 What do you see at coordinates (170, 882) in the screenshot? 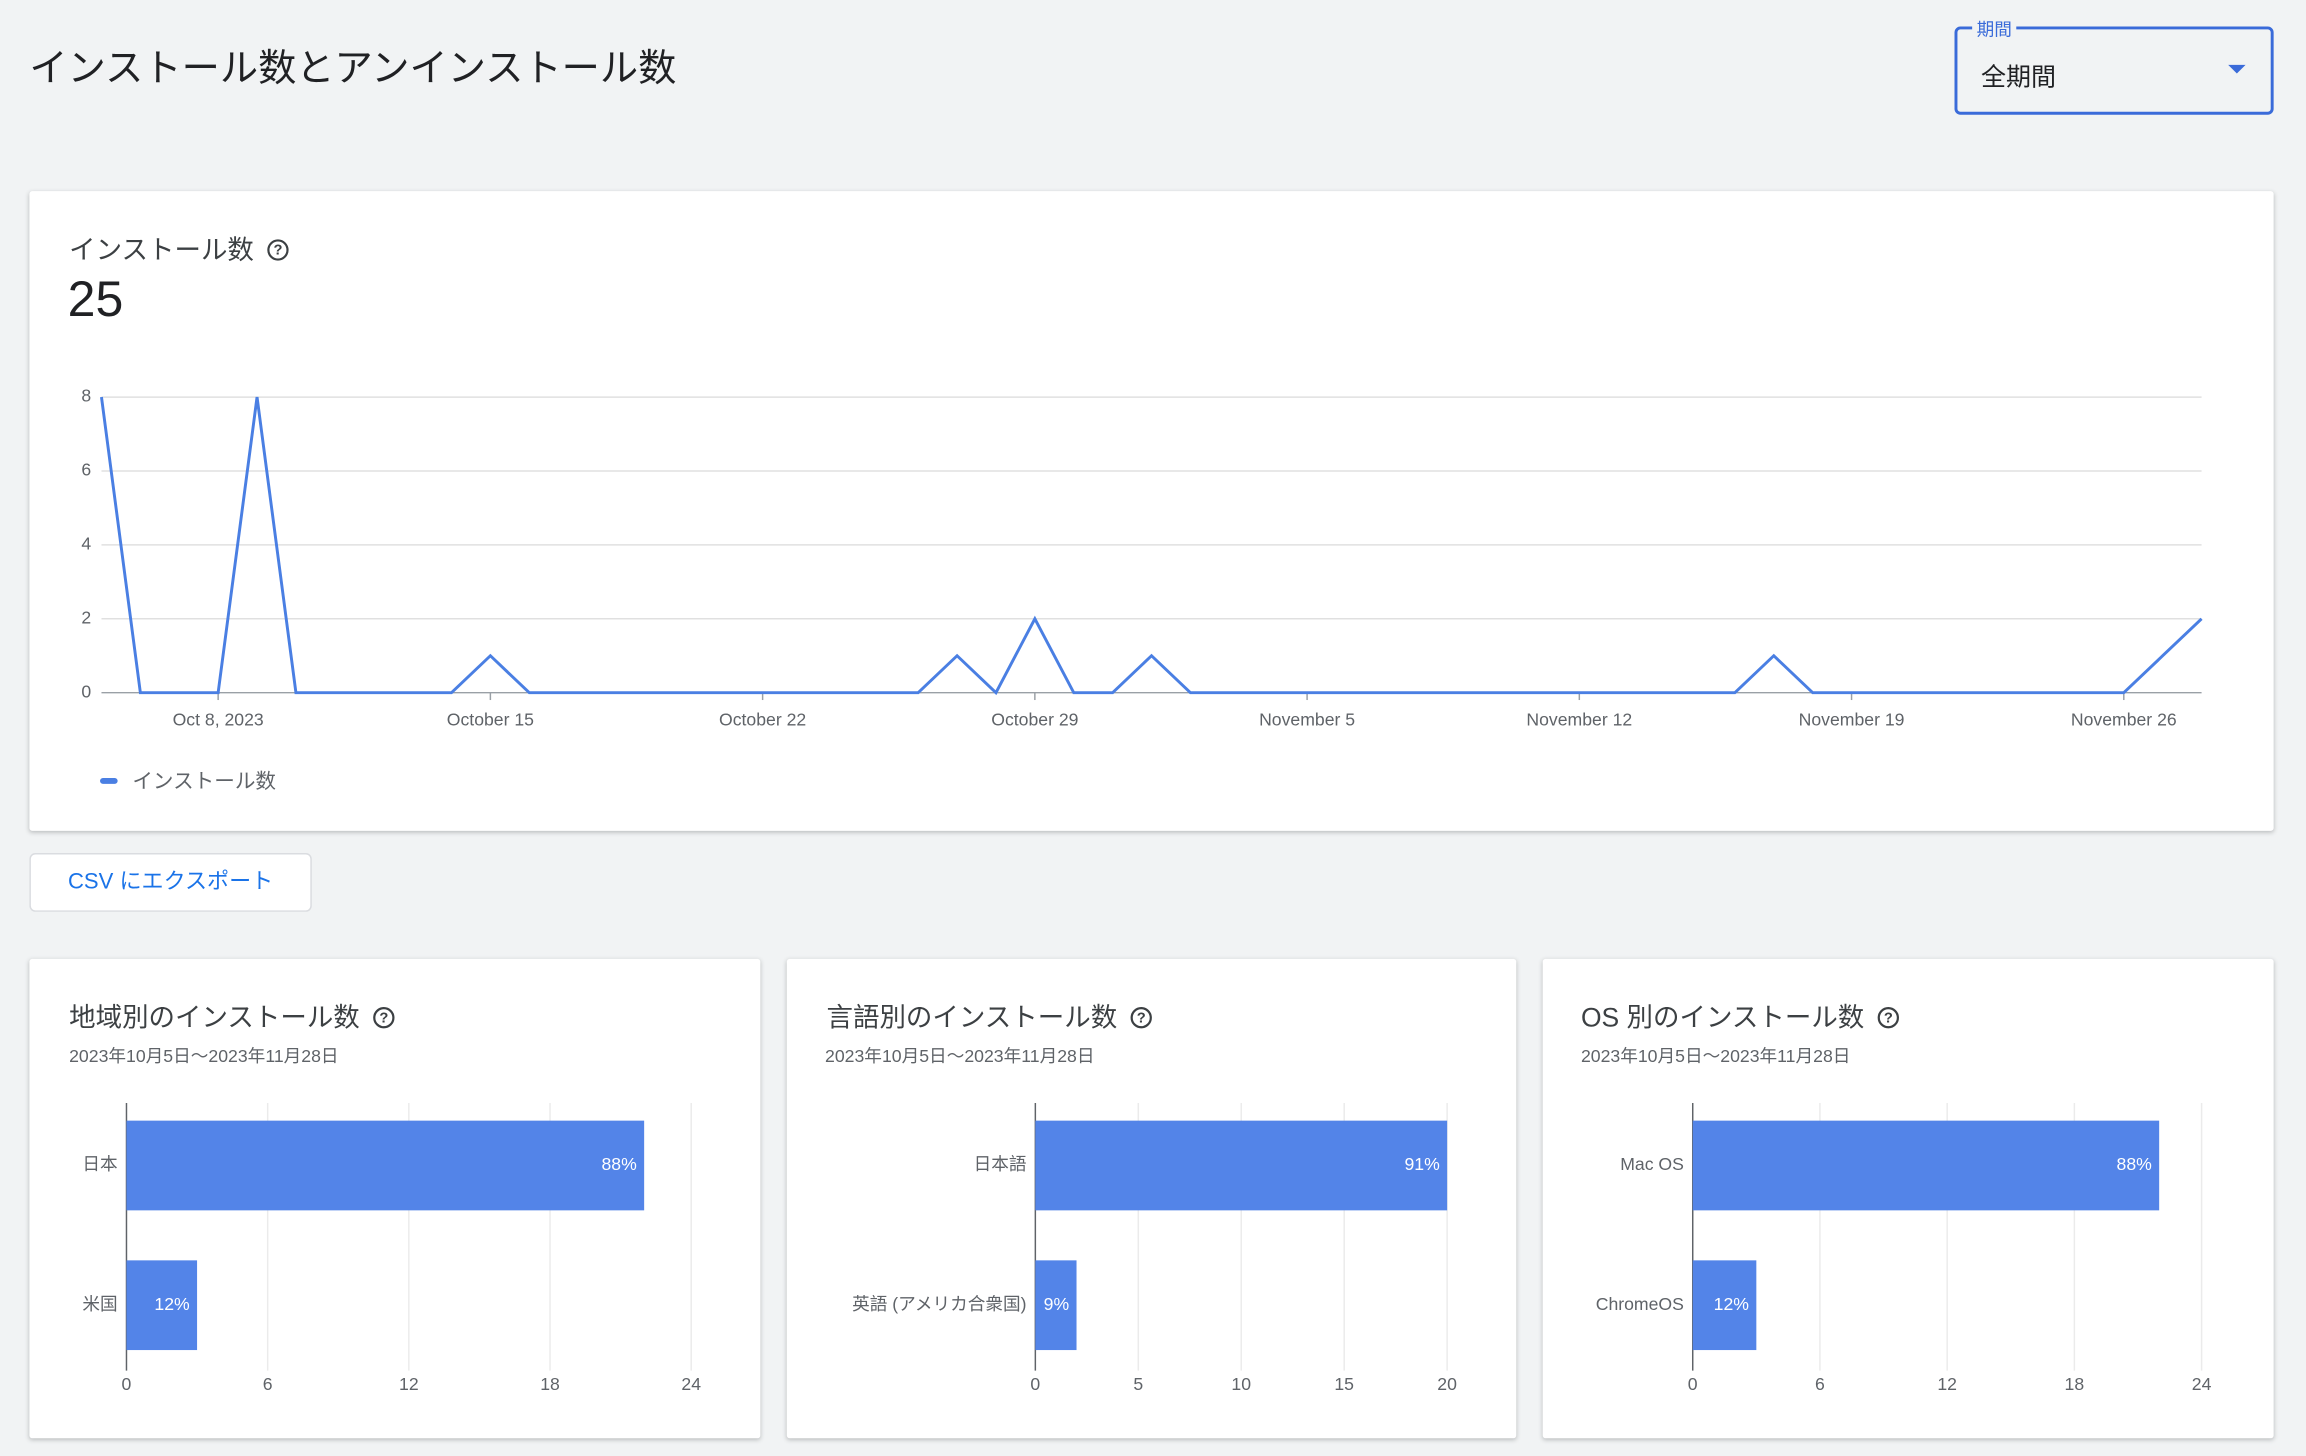
I see `export-button: CSV にエクスポート` at bounding box center [170, 882].